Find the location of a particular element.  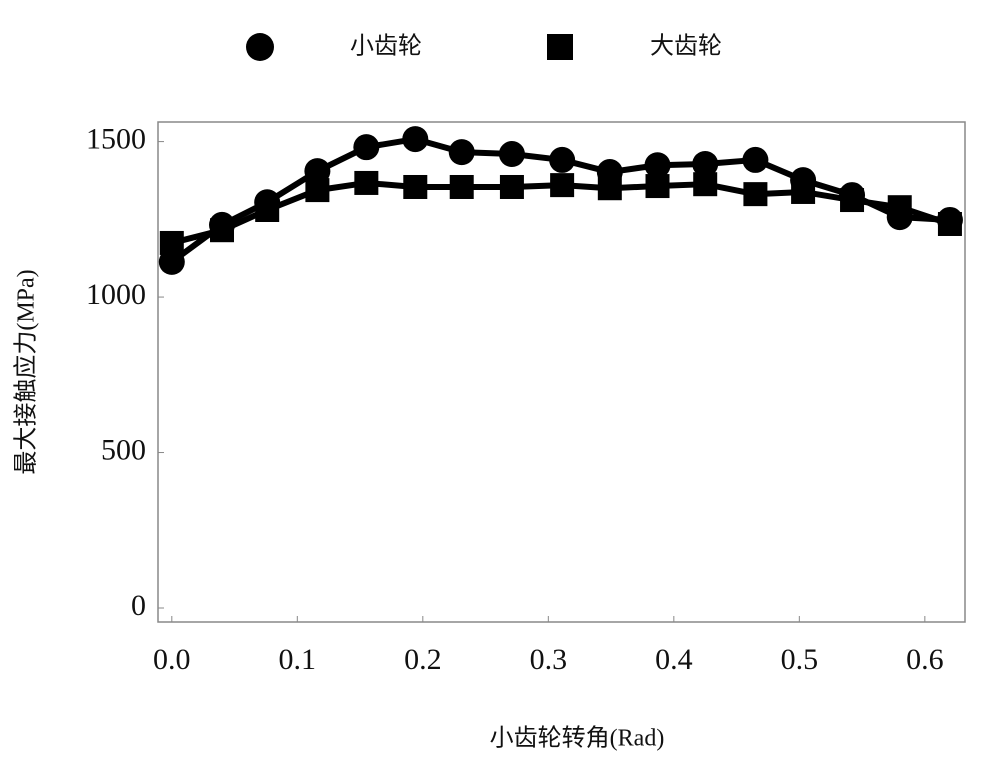

x-tick-label: 0.3 is located at coordinates (549, 659).